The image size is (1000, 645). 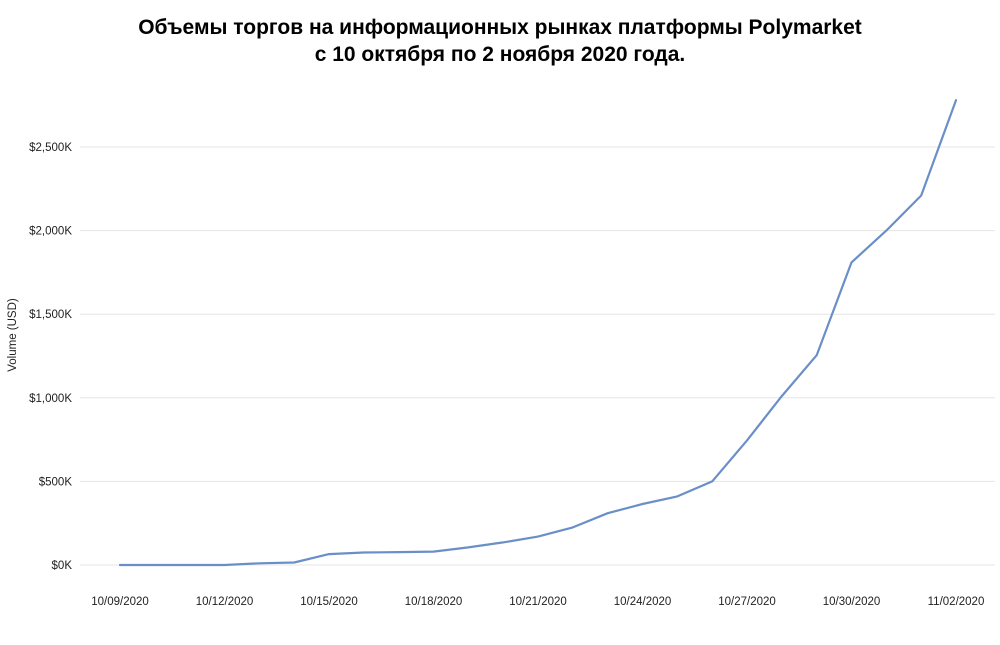 I want to click on x-tick-label: 10/12/2020, so click(x=225, y=602).